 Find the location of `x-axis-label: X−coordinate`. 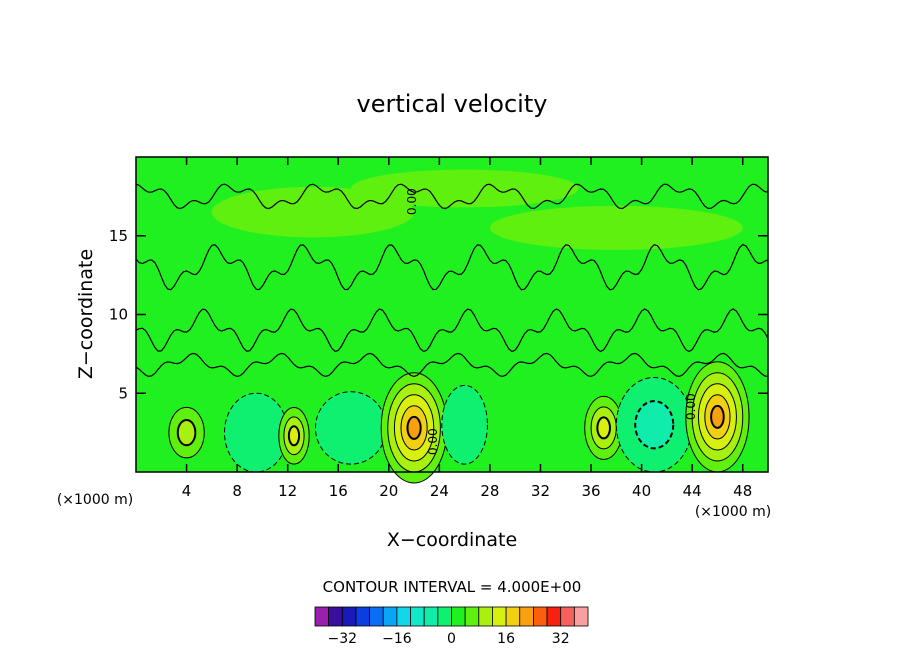

x-axis-label: X−coordinate is located at coordinates (452, 540).